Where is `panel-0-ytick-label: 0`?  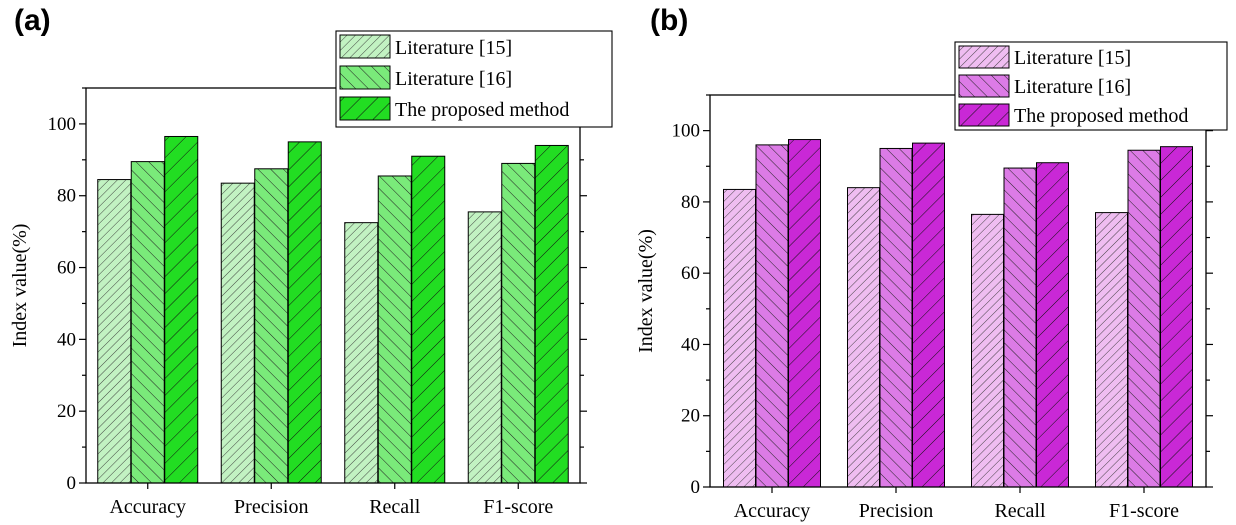 panel-0-ytick-label: 0 is located at coordinates (72, 483).